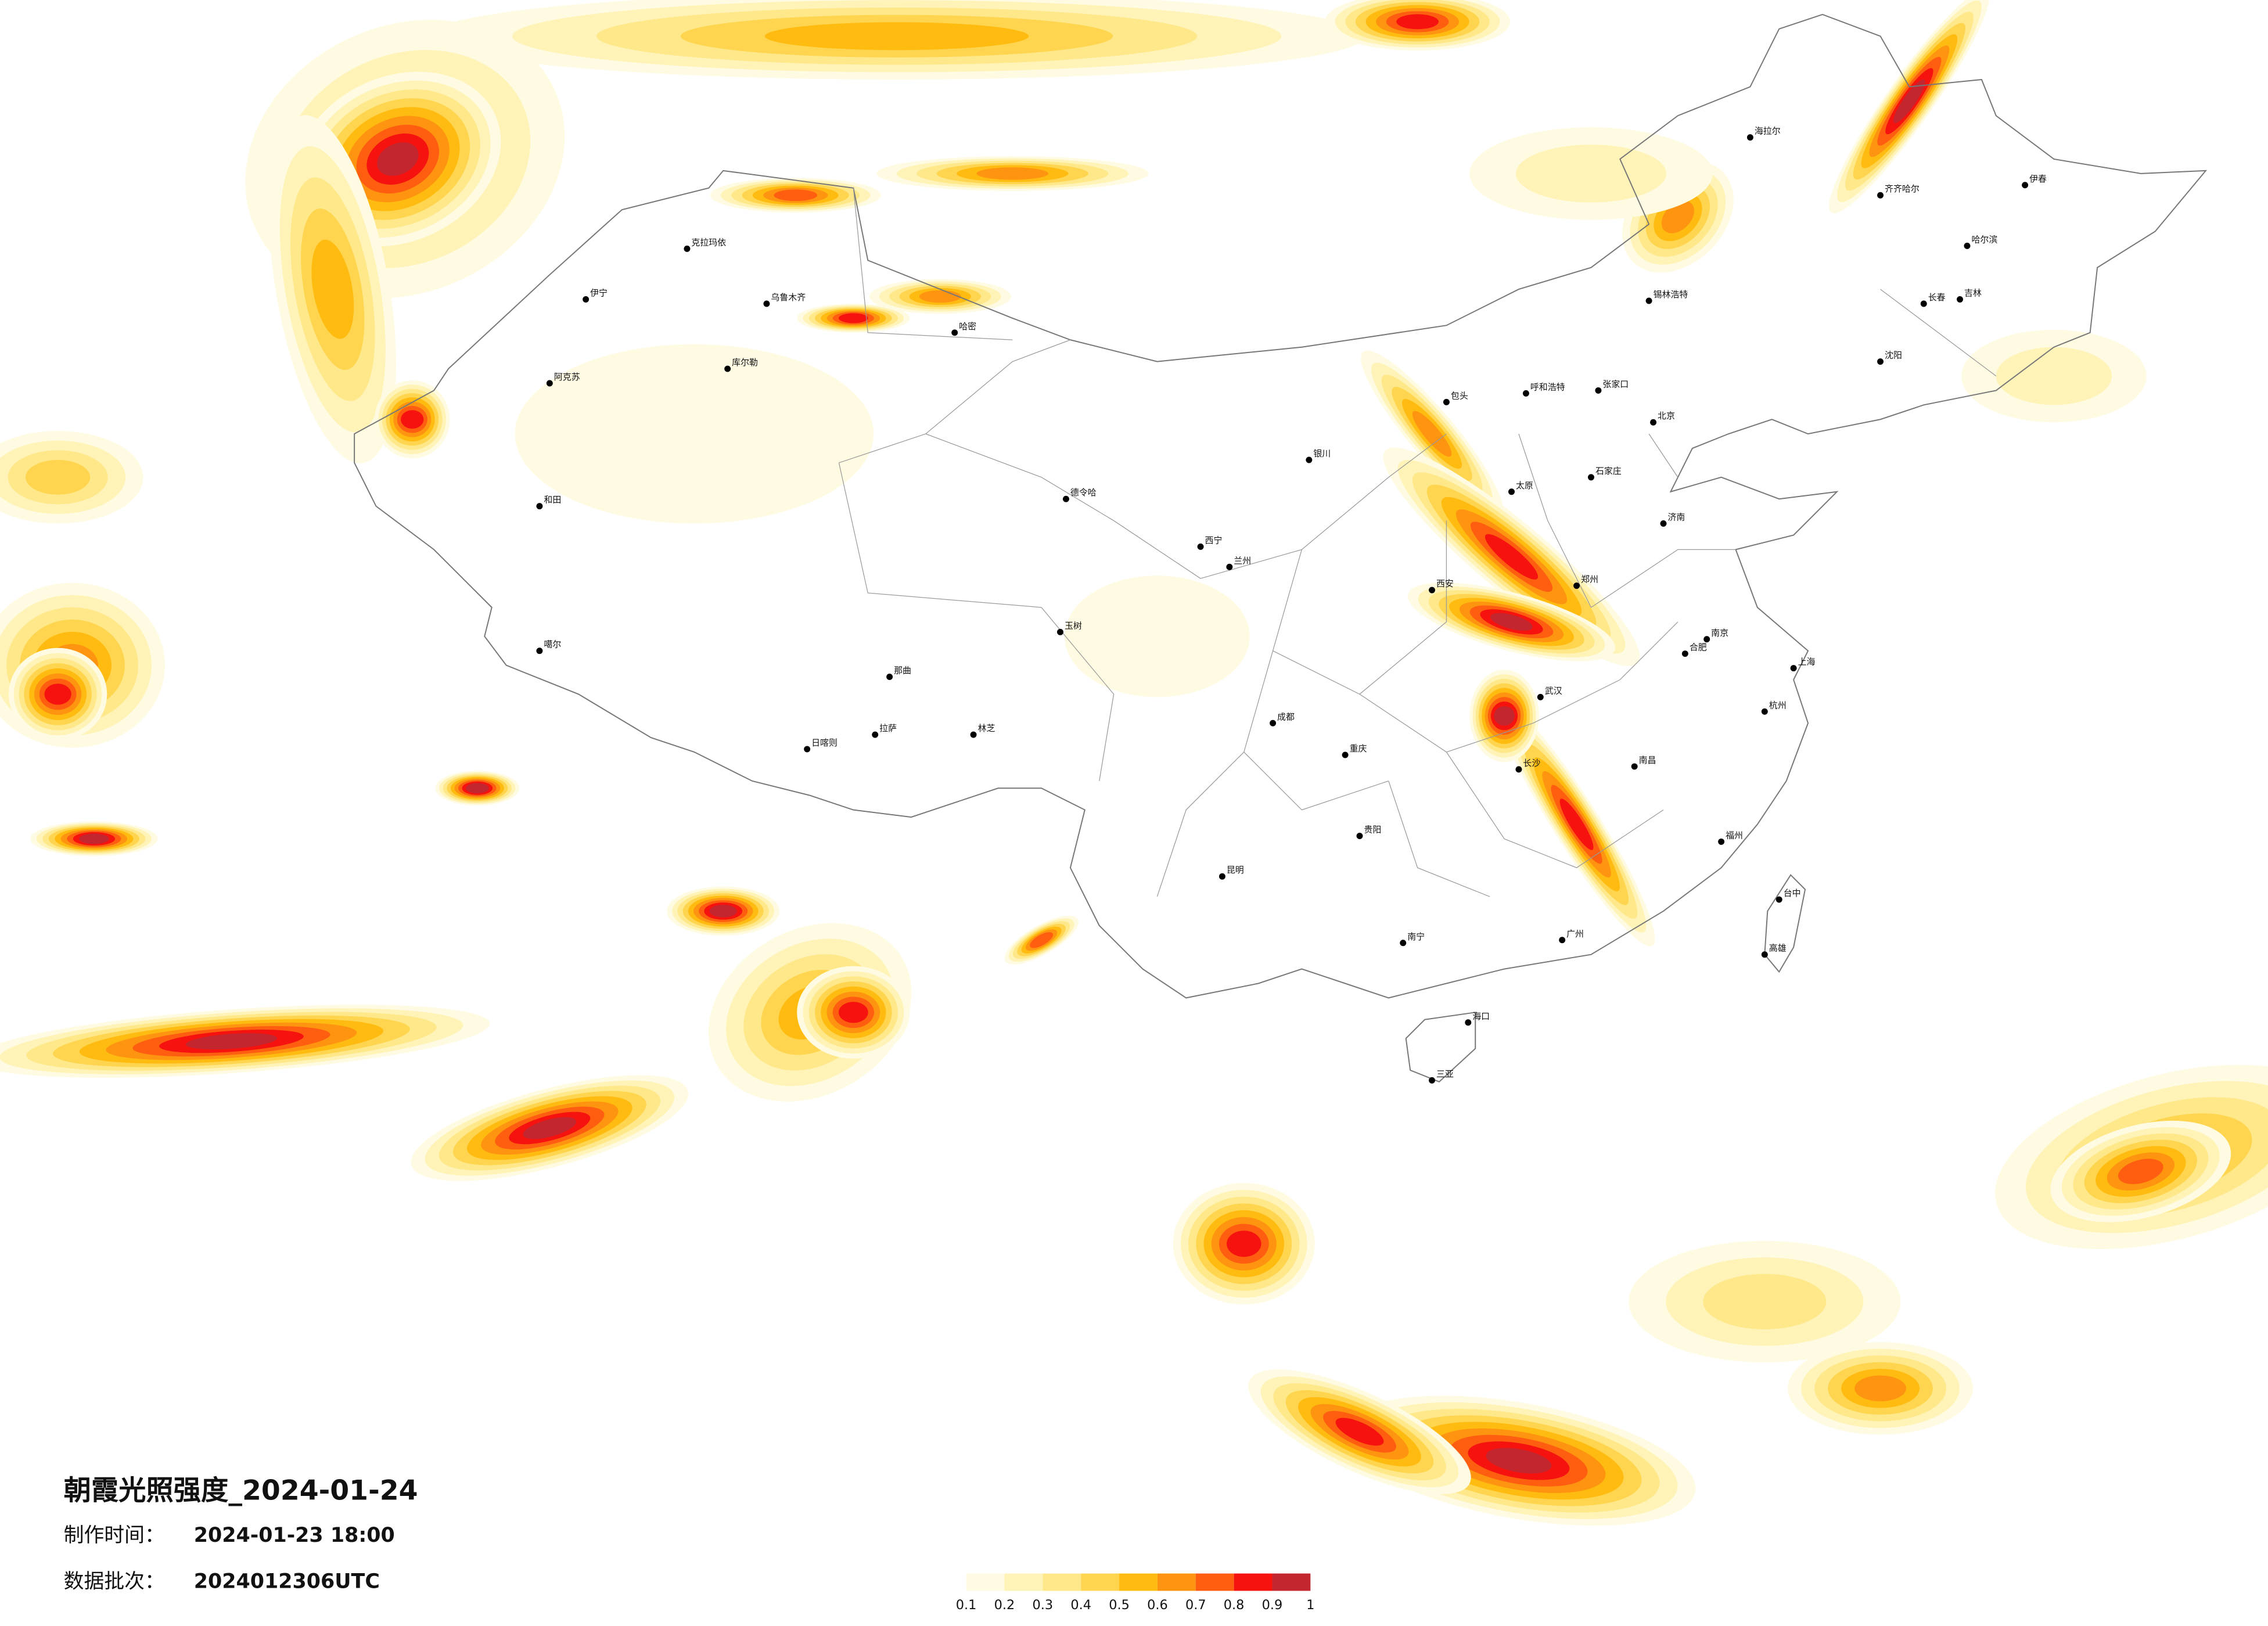 The width and height of the screenshot is (2268, 1626). I want to click on city-label: 兰州, so click(1242, 560).